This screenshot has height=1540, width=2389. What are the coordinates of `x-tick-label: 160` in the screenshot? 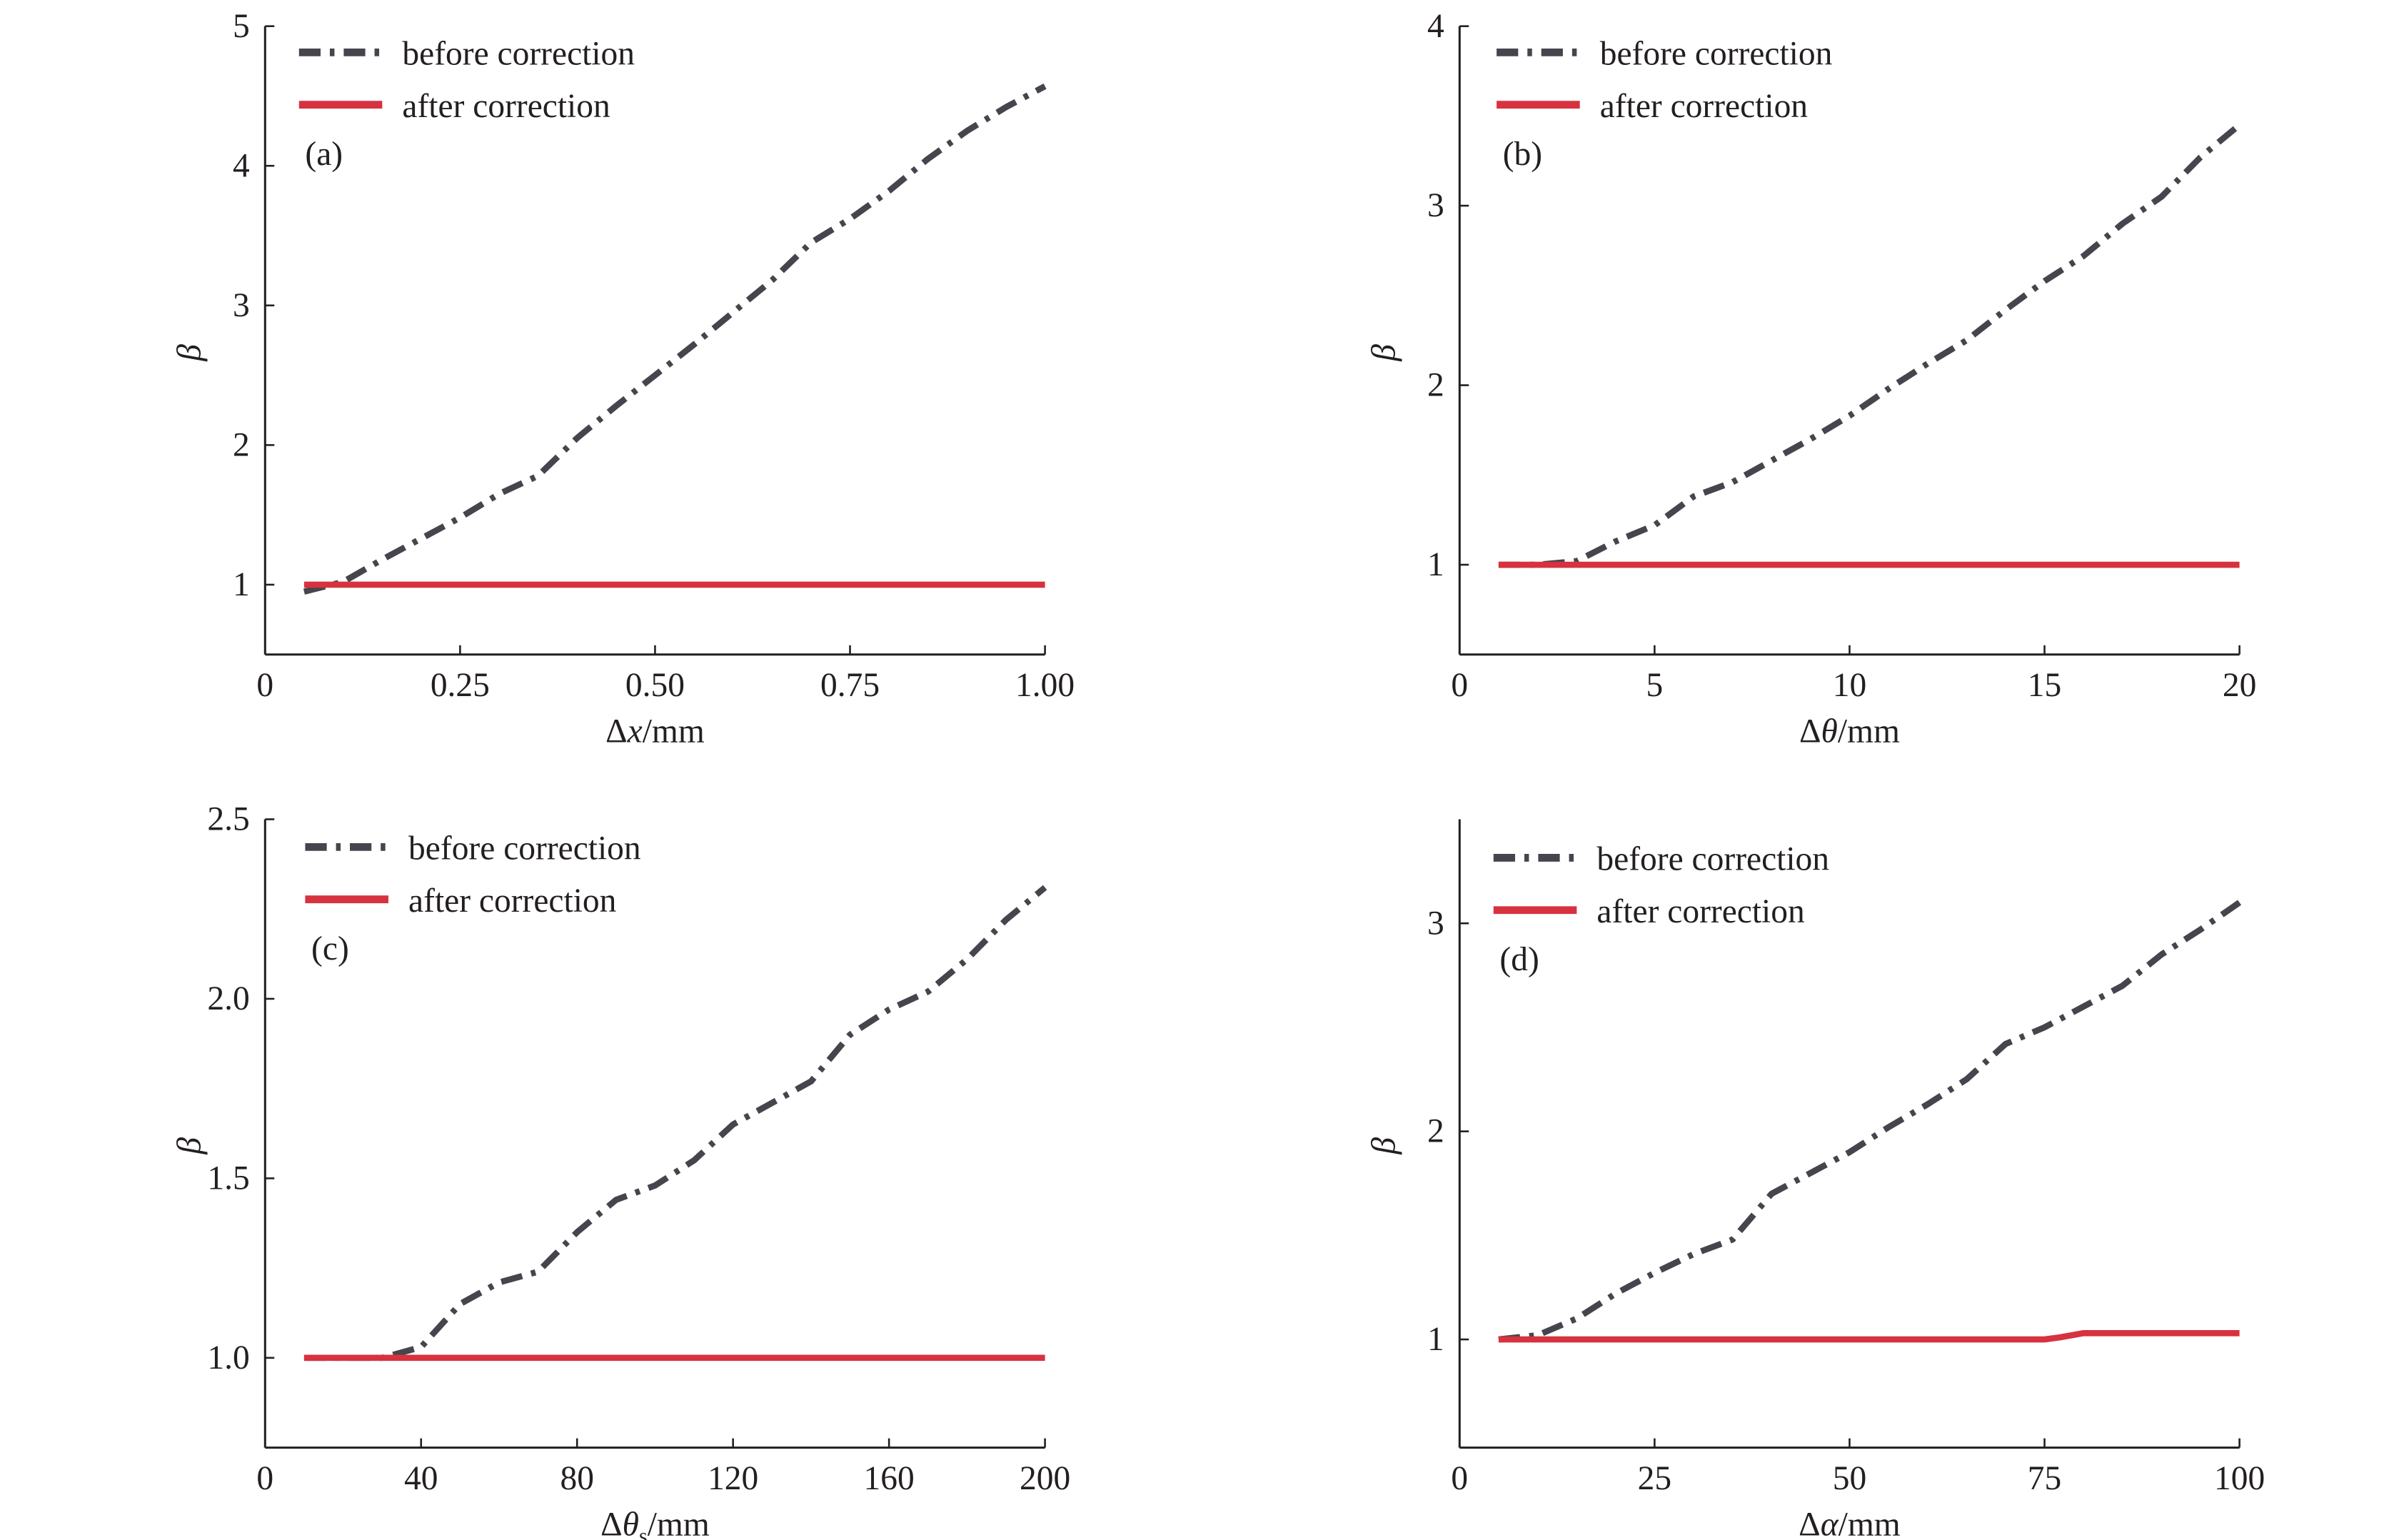 It's located at (890, 1478).